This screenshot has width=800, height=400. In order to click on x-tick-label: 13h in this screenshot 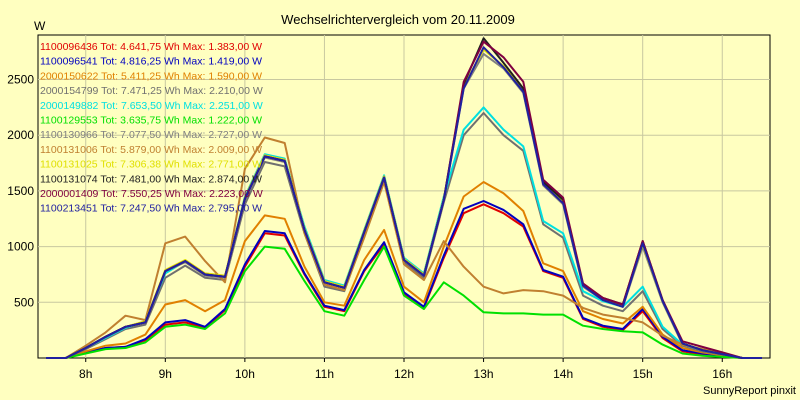, I will do `click(484, 374)`.